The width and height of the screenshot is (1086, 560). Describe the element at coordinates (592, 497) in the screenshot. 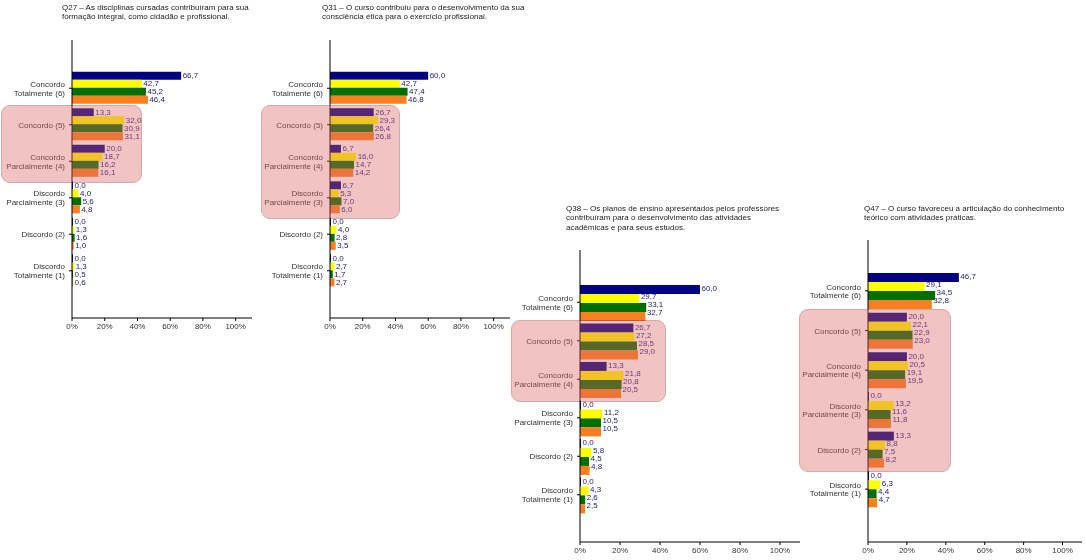

I see `data-label: 2,6` at that location.